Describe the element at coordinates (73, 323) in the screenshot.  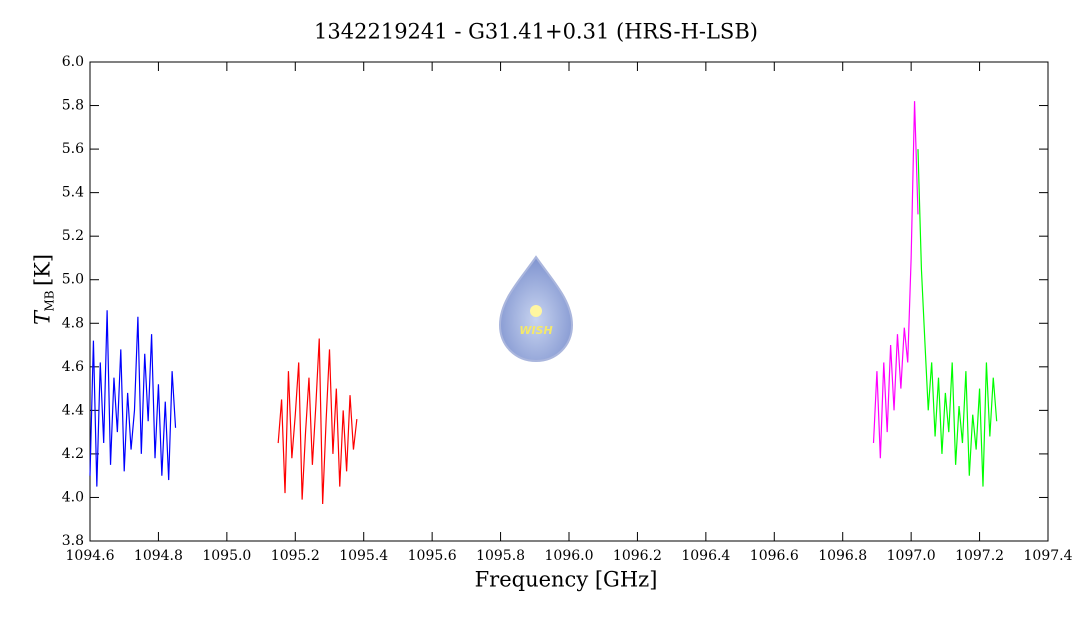
I see `y-tick-label: 4.8` at that location.